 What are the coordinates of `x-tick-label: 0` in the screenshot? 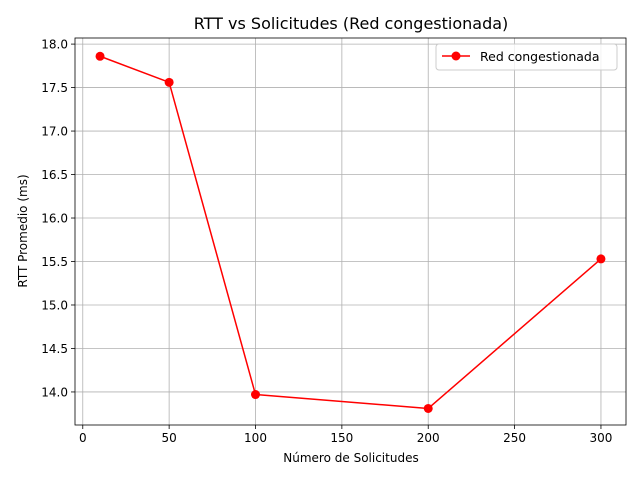 It's located at (83, 438).